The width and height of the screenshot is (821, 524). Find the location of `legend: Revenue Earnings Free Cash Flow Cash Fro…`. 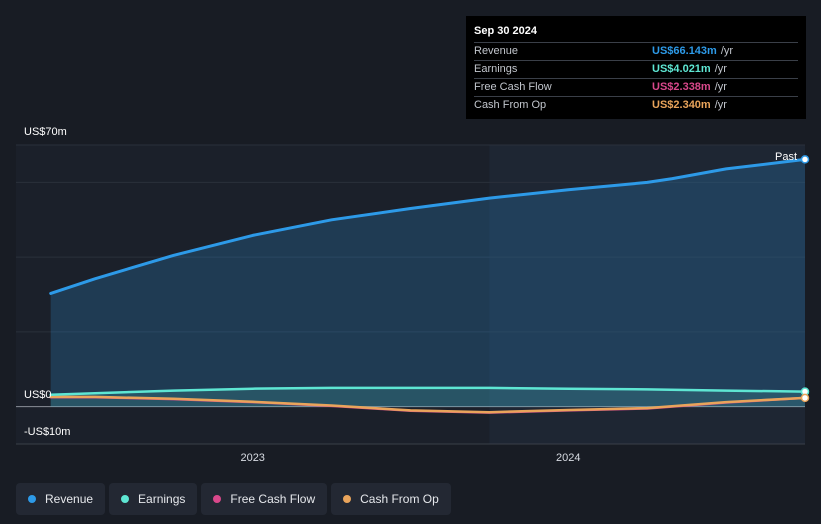

legend: Revenue Earnings Free Cash Flow Cash Fro… is located at coordinates (233, 499).